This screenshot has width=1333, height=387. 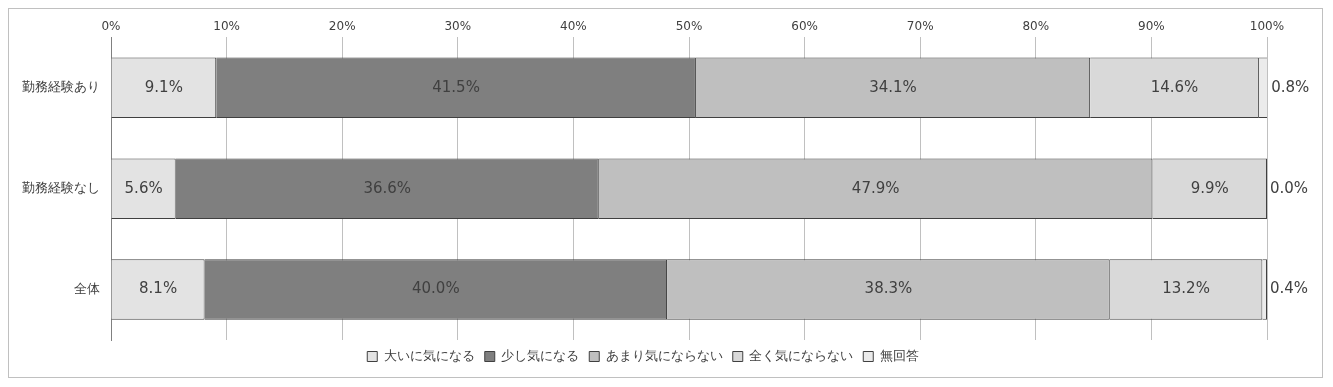 I want to click on x-tick-label: 0%, so click(x=111, y=26).